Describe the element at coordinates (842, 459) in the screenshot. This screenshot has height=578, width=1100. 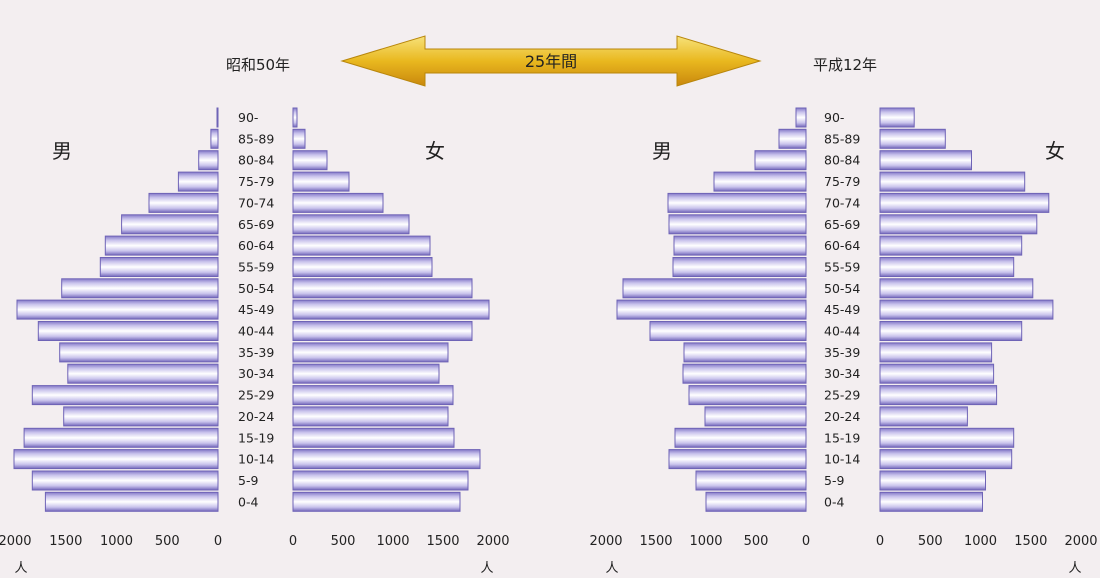
I see `age-label: 10-14` at that location.